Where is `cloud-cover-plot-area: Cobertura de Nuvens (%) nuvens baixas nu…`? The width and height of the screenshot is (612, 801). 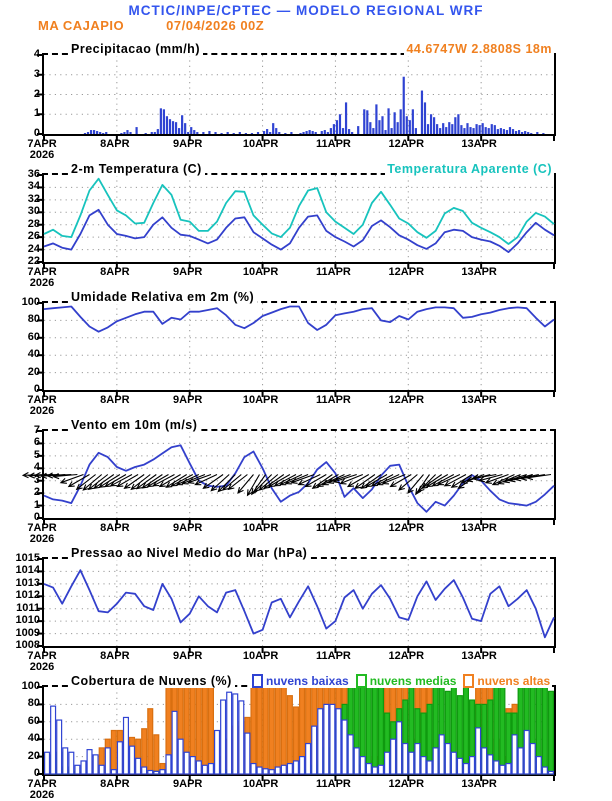
cloud-cover-plot-area: Cobertura de Nuvens (%) nuvens baixas nu… is located at coordinates (289, 727).